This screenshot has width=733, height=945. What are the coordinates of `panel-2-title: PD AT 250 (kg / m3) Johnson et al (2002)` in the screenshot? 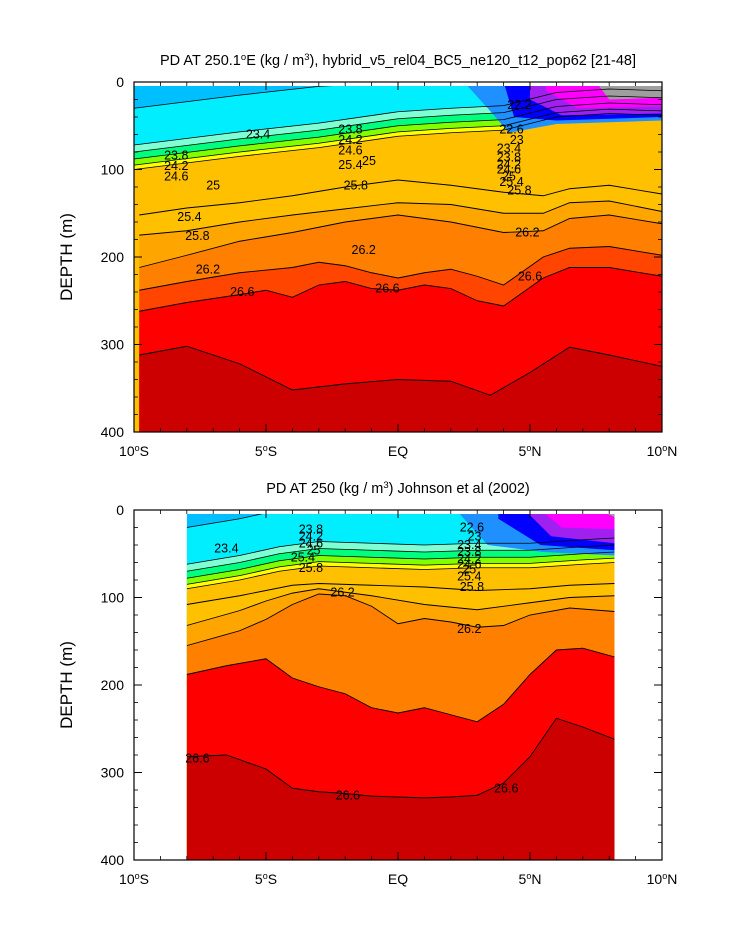 It's located at (397, 489).